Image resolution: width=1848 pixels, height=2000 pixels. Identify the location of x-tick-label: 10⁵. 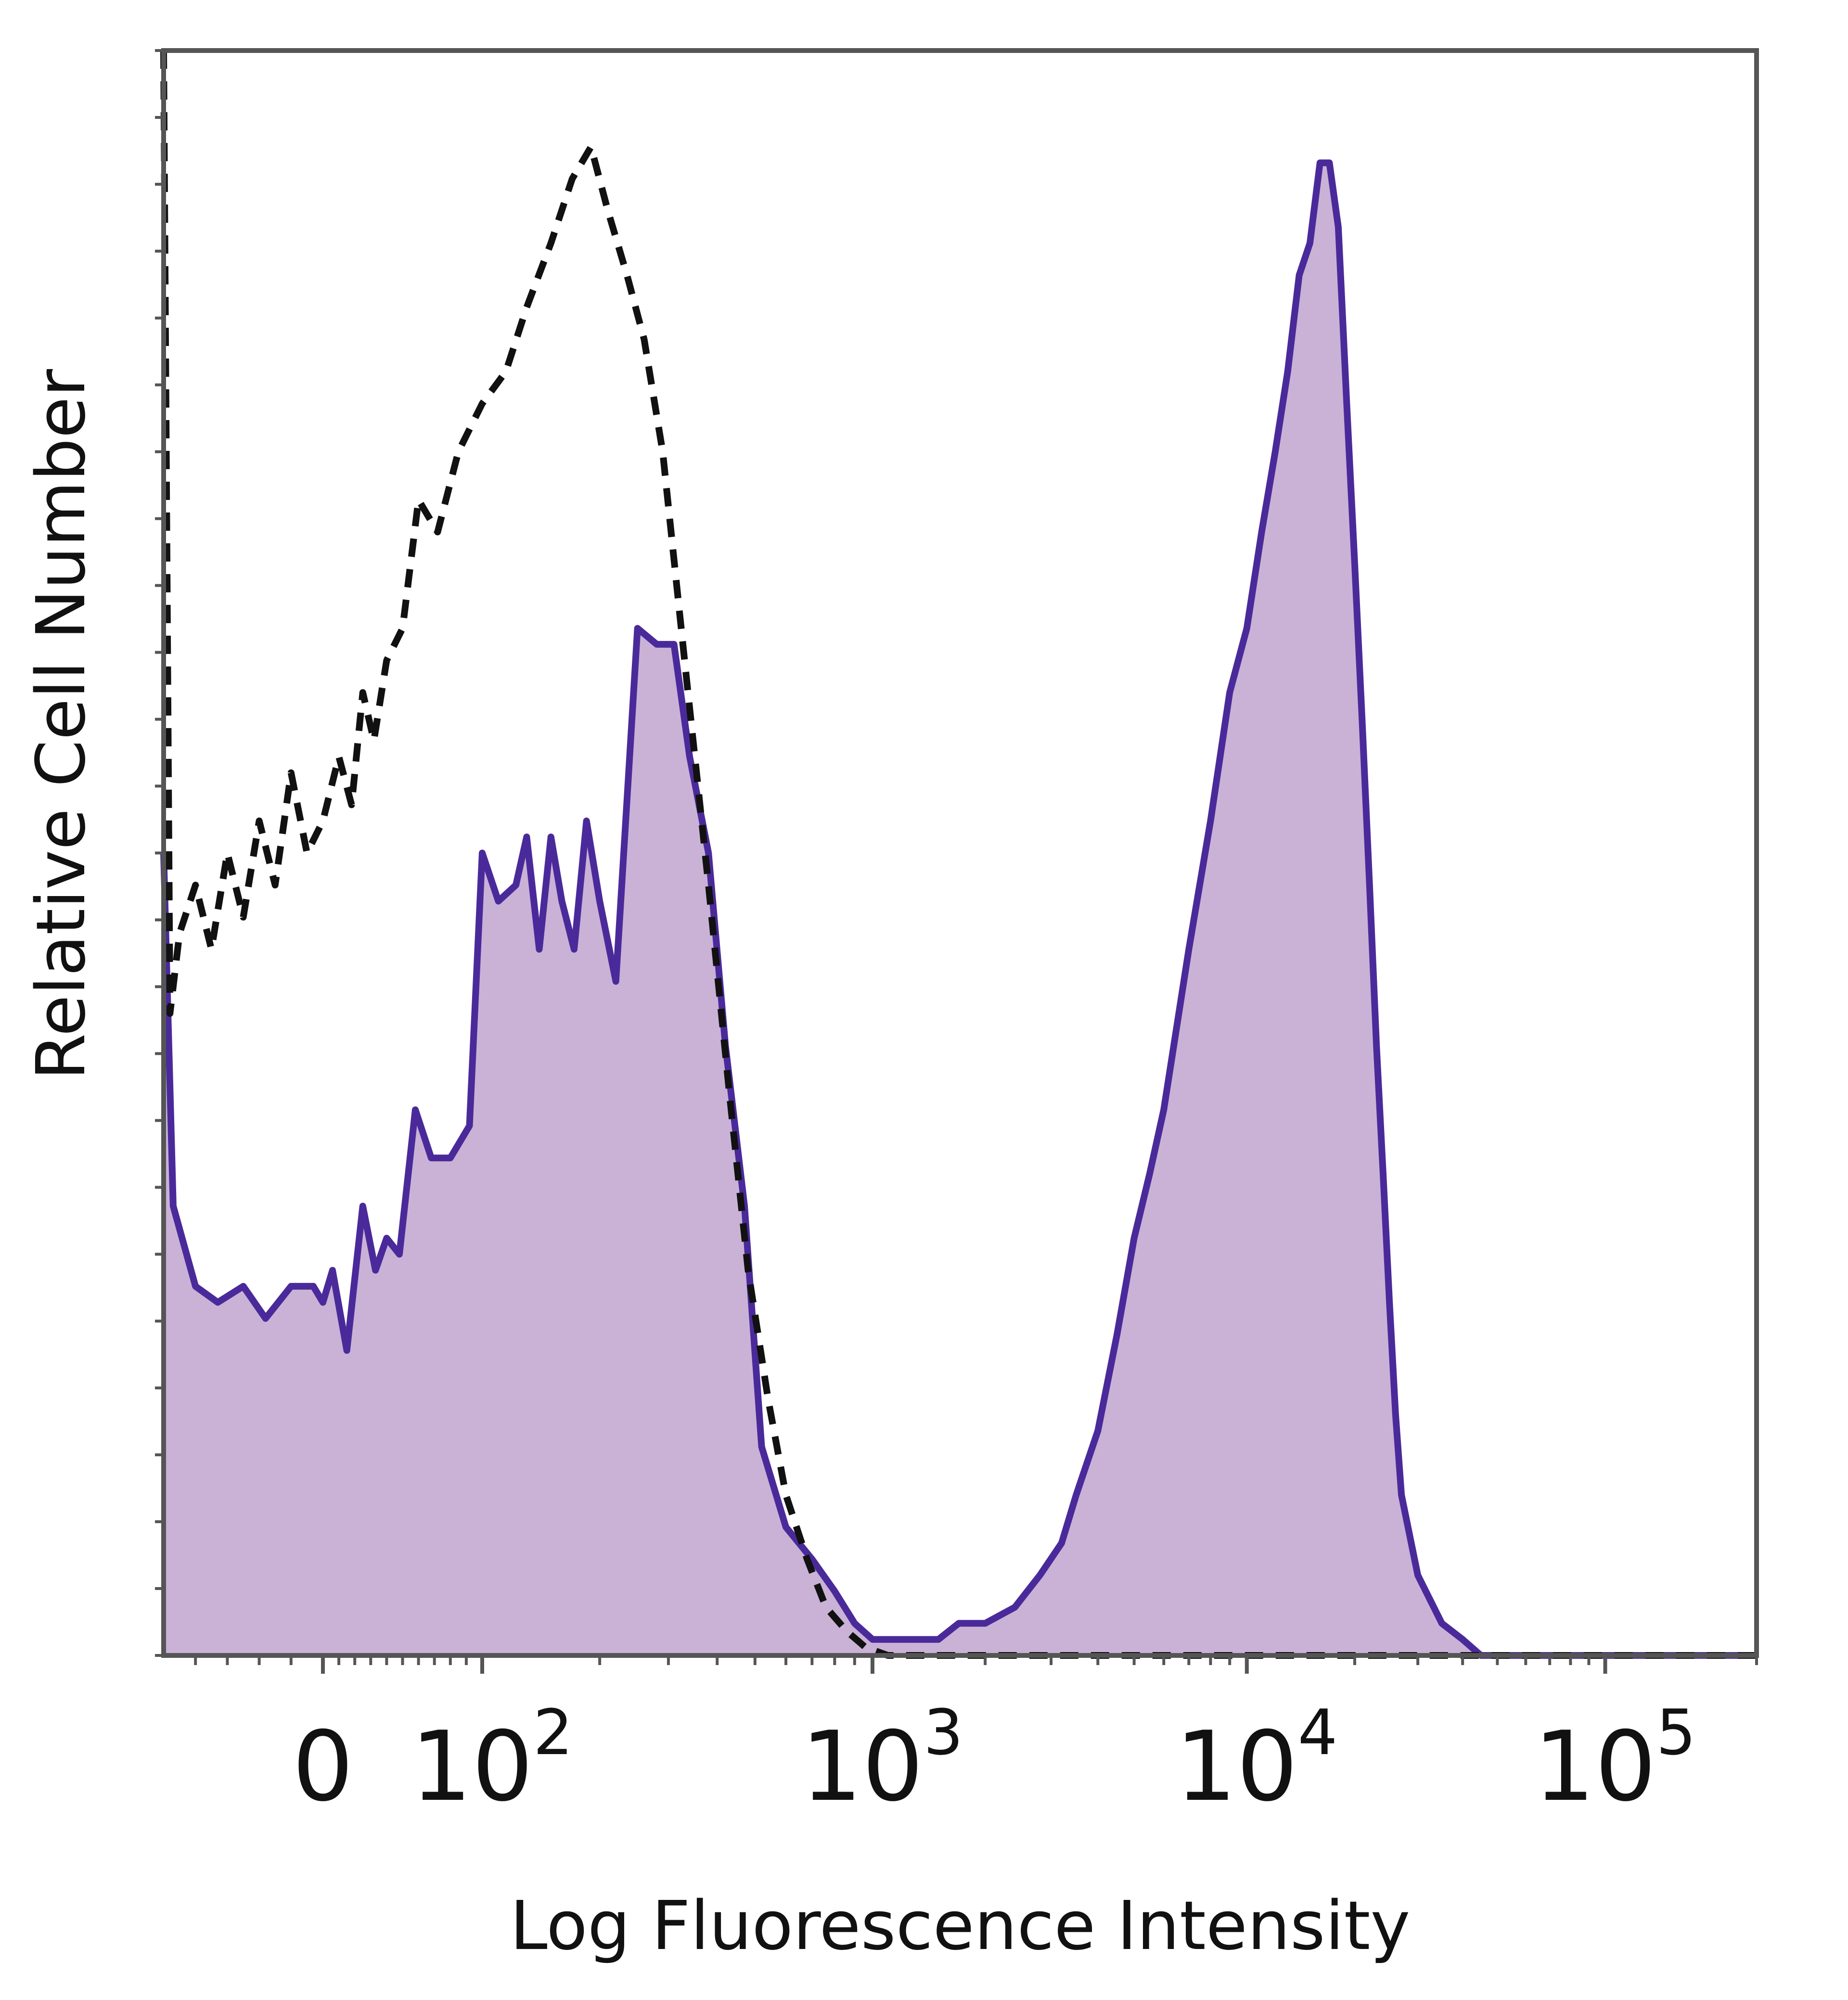
(1615, 1759).